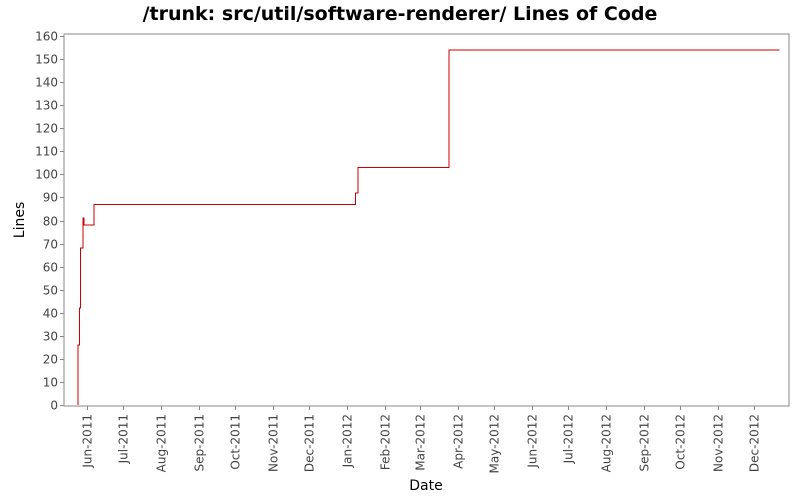 The height and width of the screenshot is (500, 800). I want to click on x-tick-label: Sep-2011, so click(200, 443).